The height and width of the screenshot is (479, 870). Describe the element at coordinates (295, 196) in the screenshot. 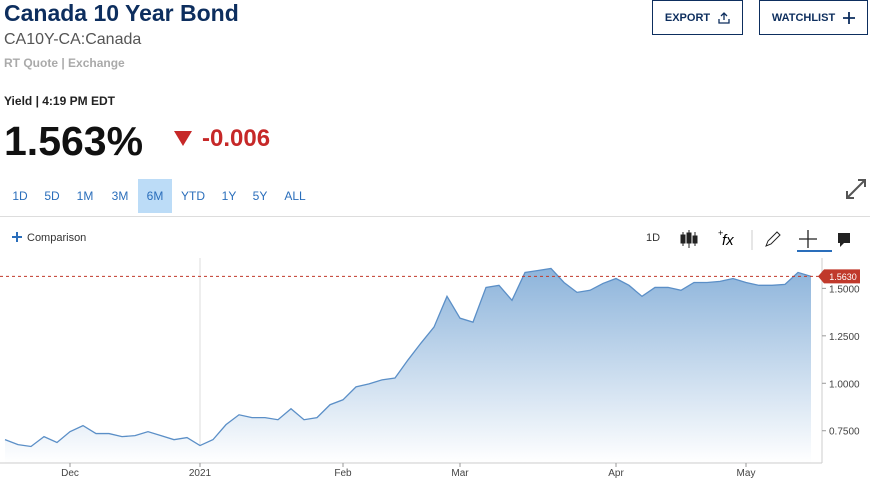

I see `range-tab: ALL` at that location.